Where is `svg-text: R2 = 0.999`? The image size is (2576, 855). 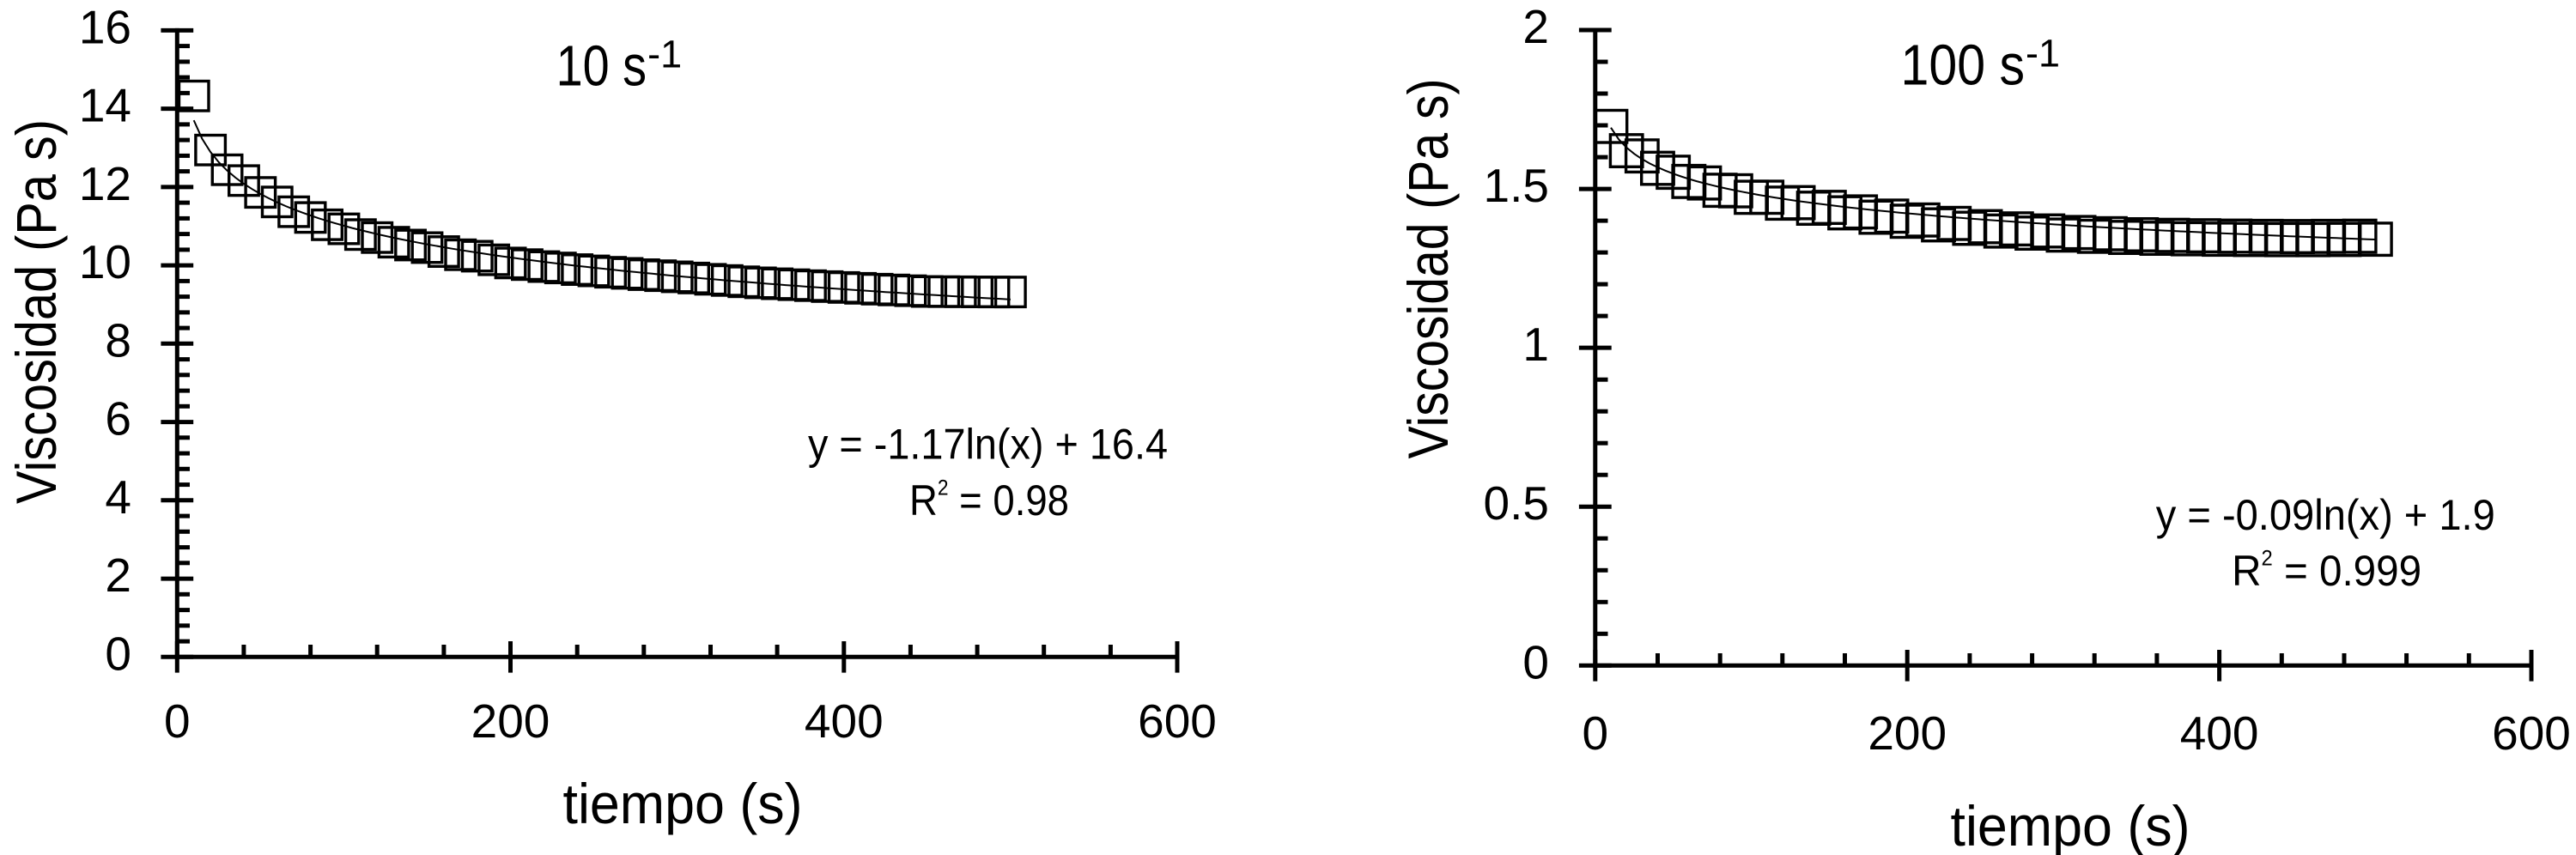
svg-text: R2 = 0.999 is located at coordinates (2326, 571).